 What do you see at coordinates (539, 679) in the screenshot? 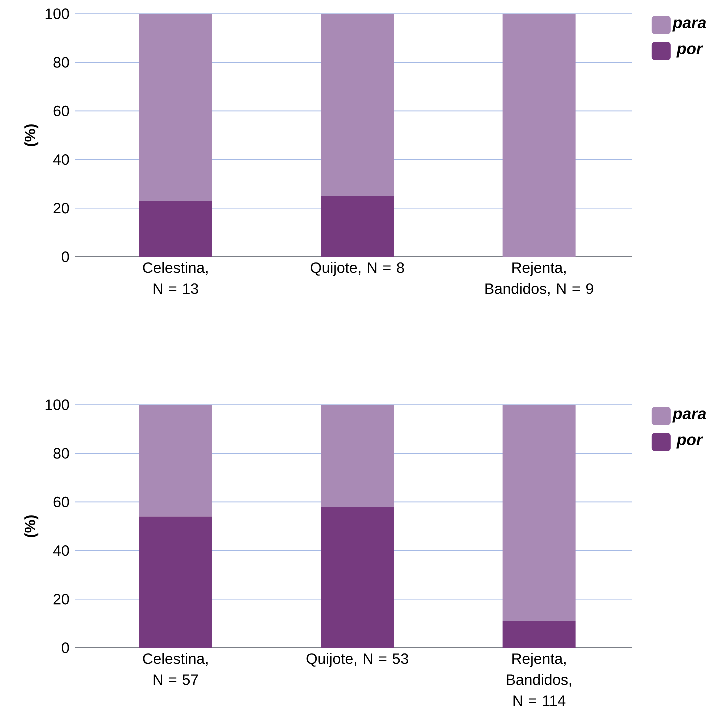
I see `x-tick-label: Rejenta, Bandidos, N = 114` at bounding box center [539, 679].